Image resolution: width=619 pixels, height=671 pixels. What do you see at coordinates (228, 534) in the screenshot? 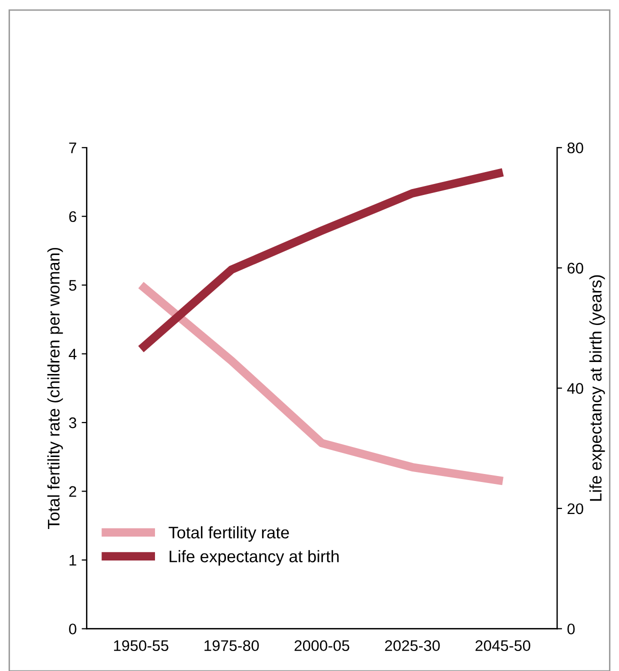
I see `legend-label: Total fertility rate` at bounding box center [228, 534].